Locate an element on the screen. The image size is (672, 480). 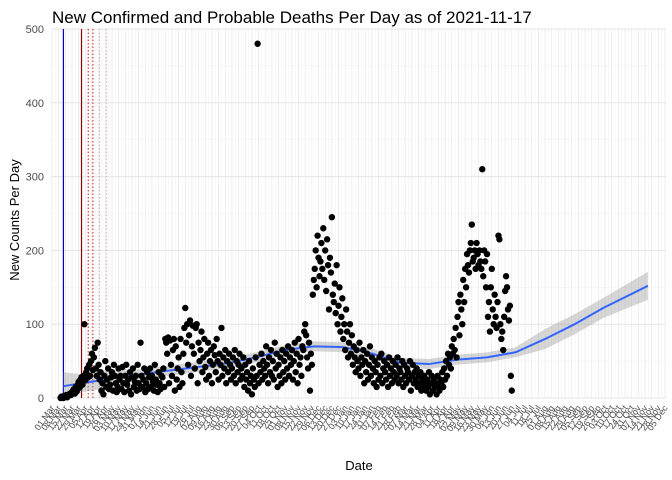
y-tick-label: 400 is located at coordinates (35, 104).